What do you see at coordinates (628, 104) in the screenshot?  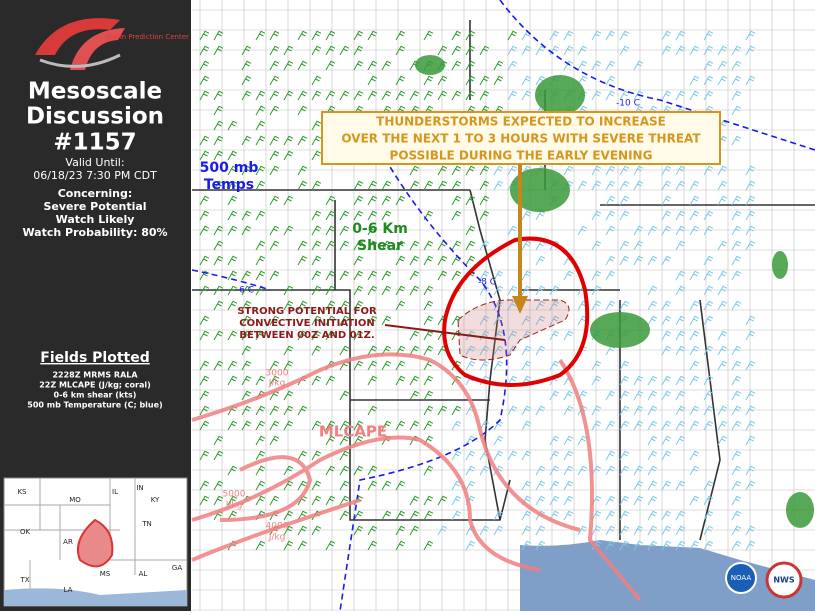 I see `isotherm-label: -10 C` at bounding box center [628, 104].